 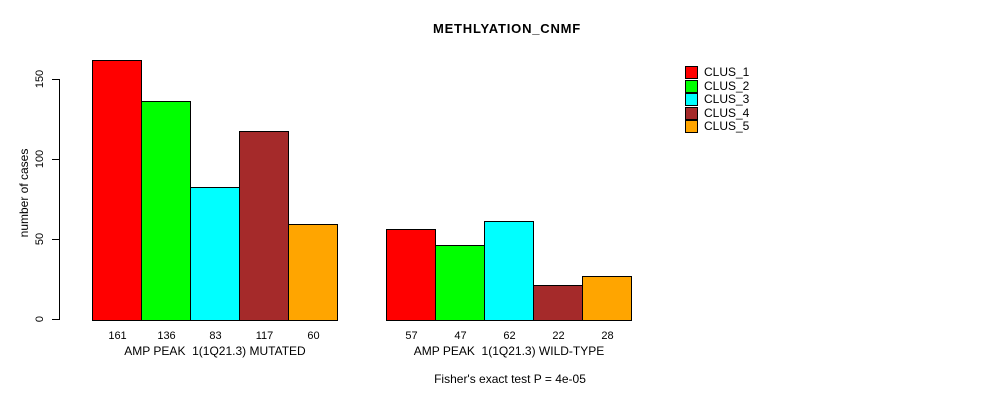 I want to click on fisher-test-caption: Fisher's exact test P = 4e-05, so click(x=510, y=379).